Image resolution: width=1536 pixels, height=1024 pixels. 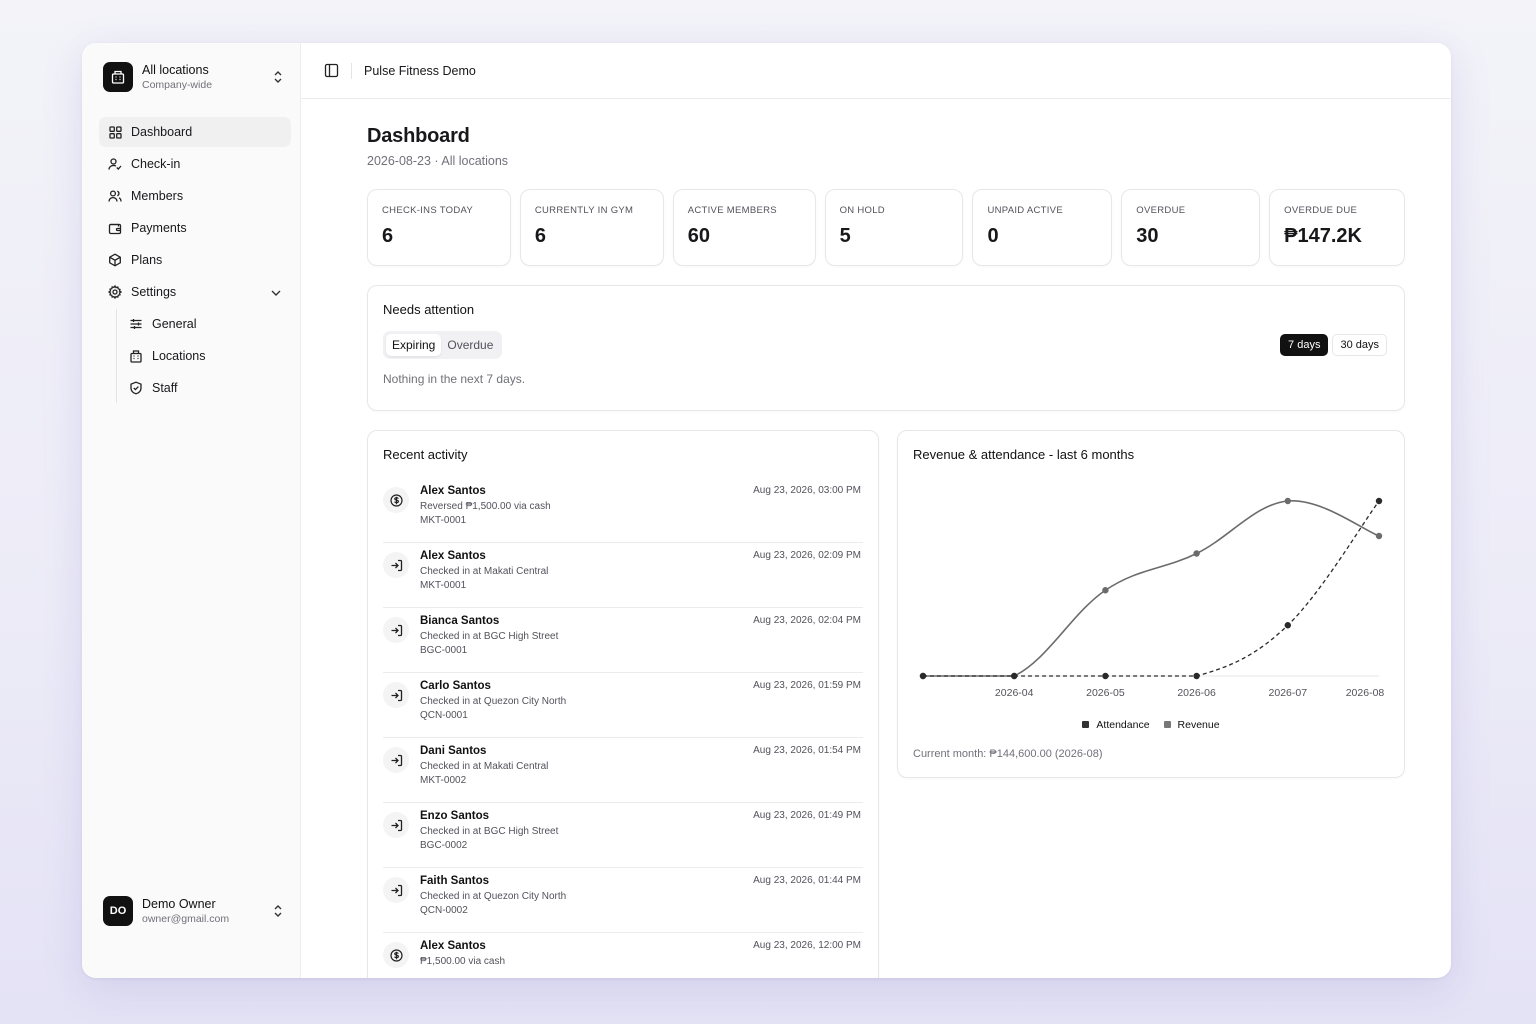 I want to click on stat-label: ACTIVE MEMBERS, so click(x=732, y=210).